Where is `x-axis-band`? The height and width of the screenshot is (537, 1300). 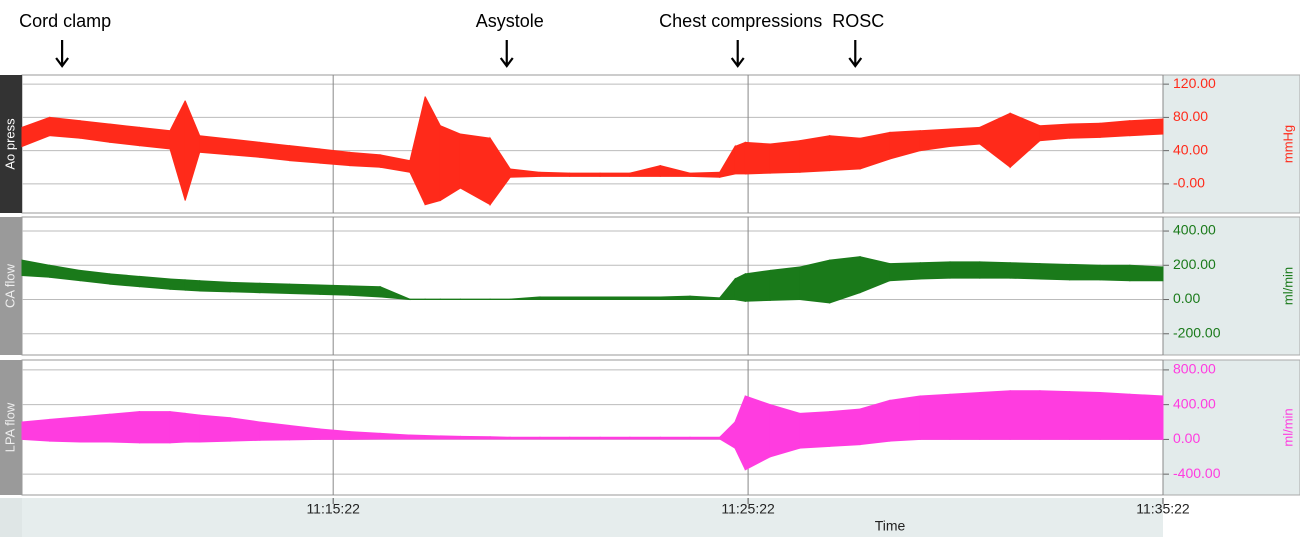
x-axis-band is located at coordinates (592, 517).